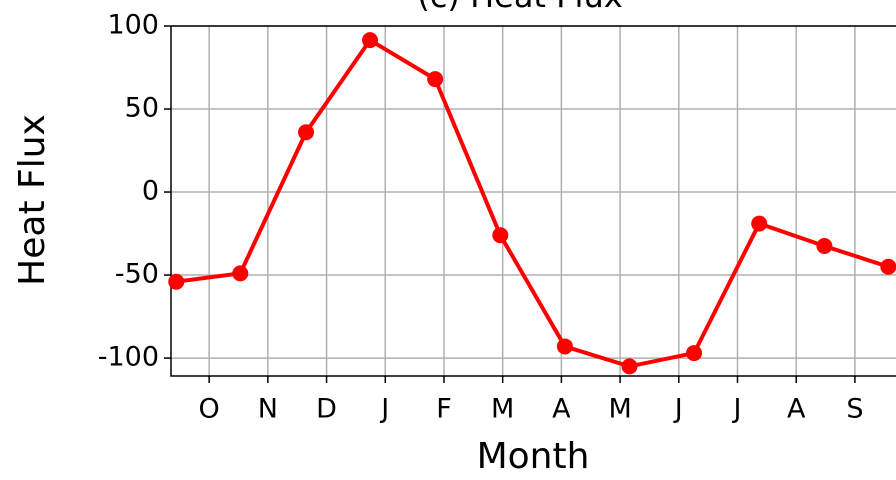  I want to click on y-tick-label: 100, so click(133, 25).